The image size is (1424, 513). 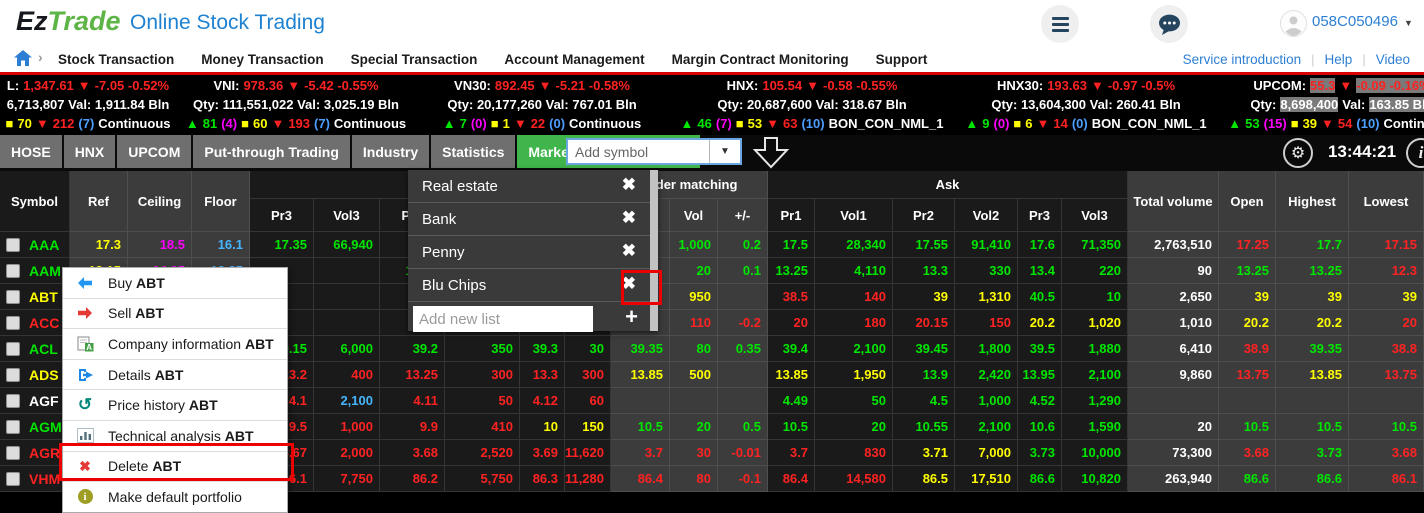 I want to click on price-cell: 71,350, so click(x=1095, y=245).